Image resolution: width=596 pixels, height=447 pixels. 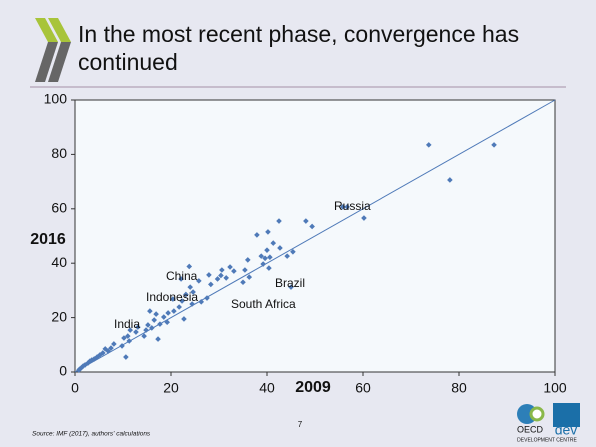 What do you see at coordinates (459, 388) in the screenshot?
I see `x-tick-label: 80` at bounding box center [459, 388].